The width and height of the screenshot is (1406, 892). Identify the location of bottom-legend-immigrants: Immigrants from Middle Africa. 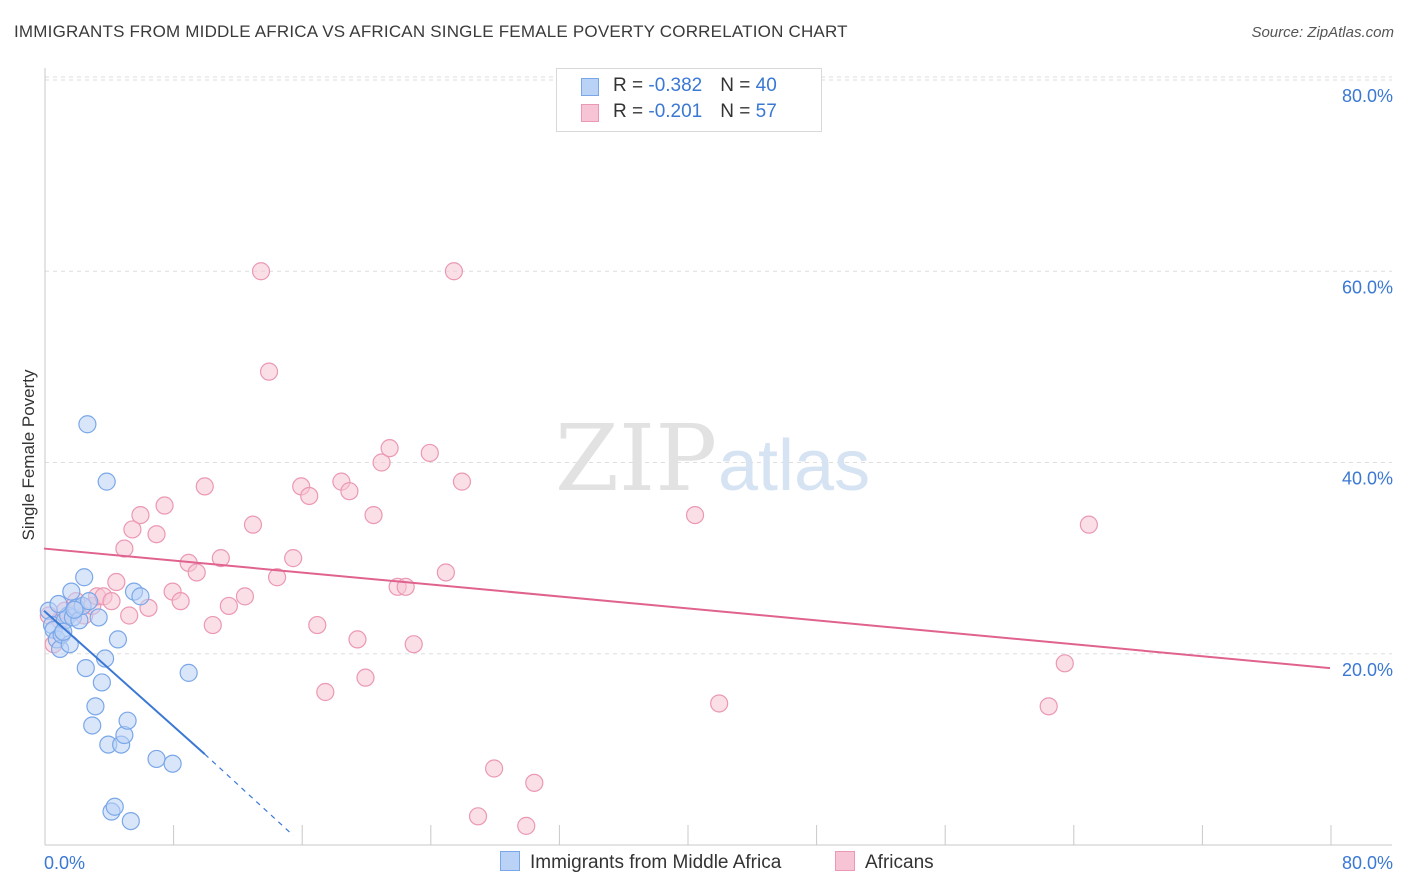
(640, 862).